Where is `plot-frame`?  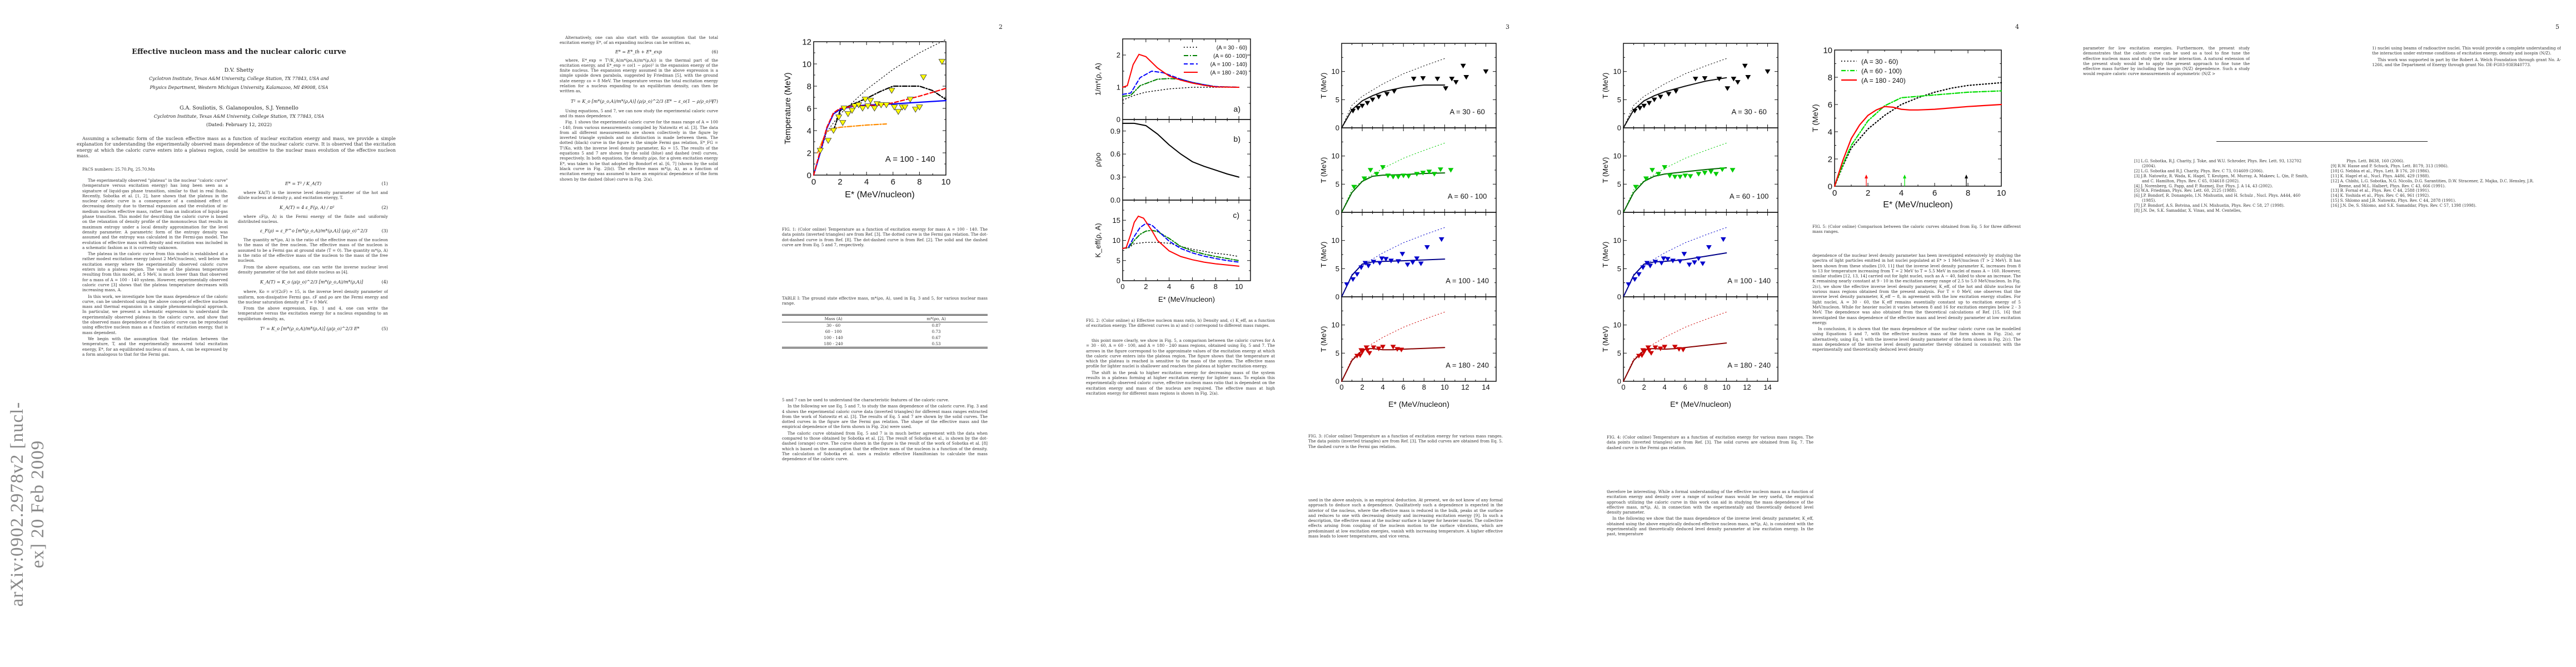 plot-frame is located at coordinates (1918, 118).